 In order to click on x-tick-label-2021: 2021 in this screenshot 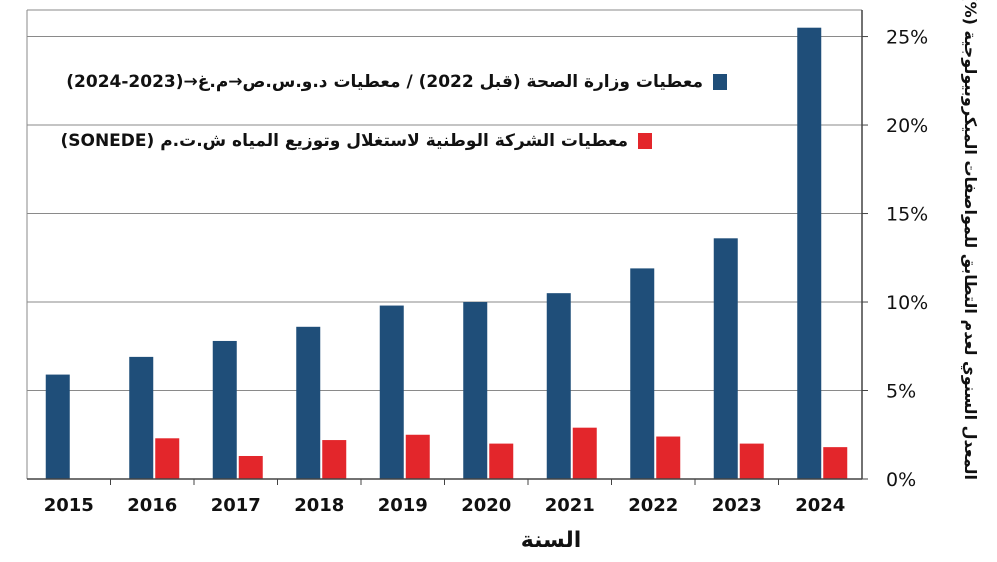, I will do `click(570, 505)`.